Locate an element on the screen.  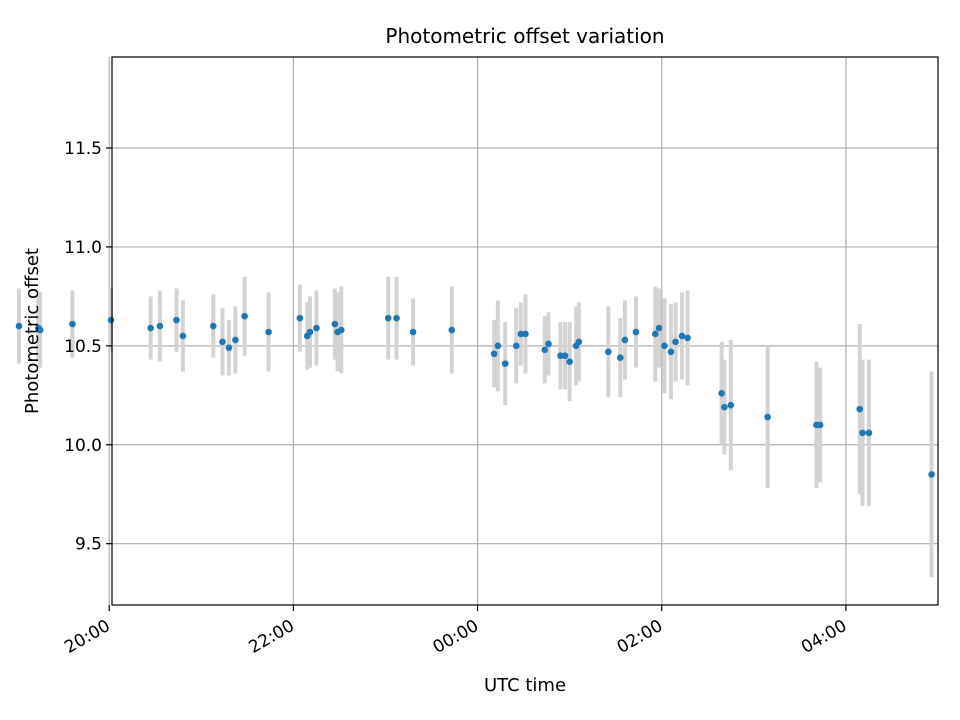
y-tick-label: 11.5 is located at coordinates (83, 149).